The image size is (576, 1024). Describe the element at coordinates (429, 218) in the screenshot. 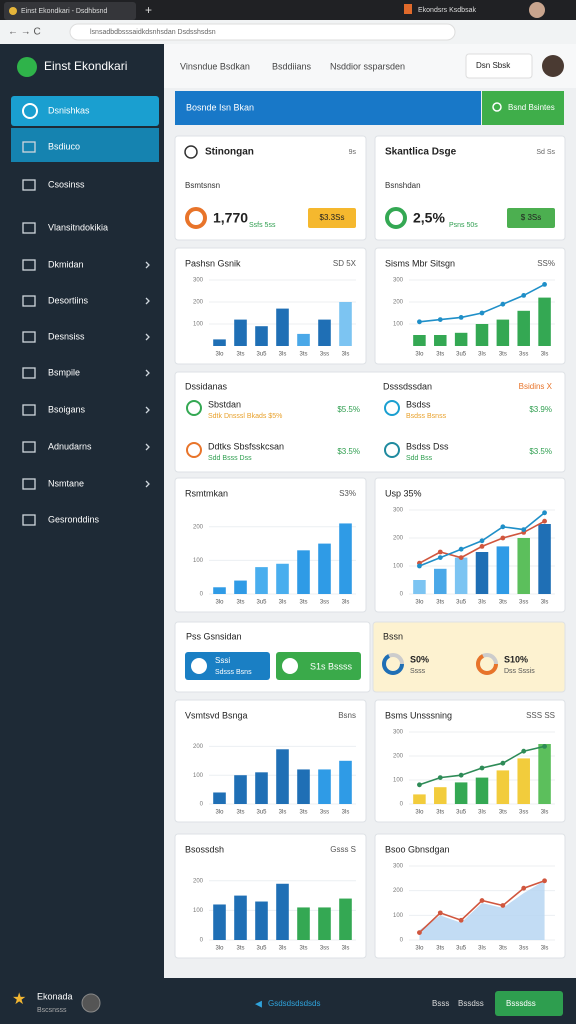

I see `card-value: 2,5%` at that location.